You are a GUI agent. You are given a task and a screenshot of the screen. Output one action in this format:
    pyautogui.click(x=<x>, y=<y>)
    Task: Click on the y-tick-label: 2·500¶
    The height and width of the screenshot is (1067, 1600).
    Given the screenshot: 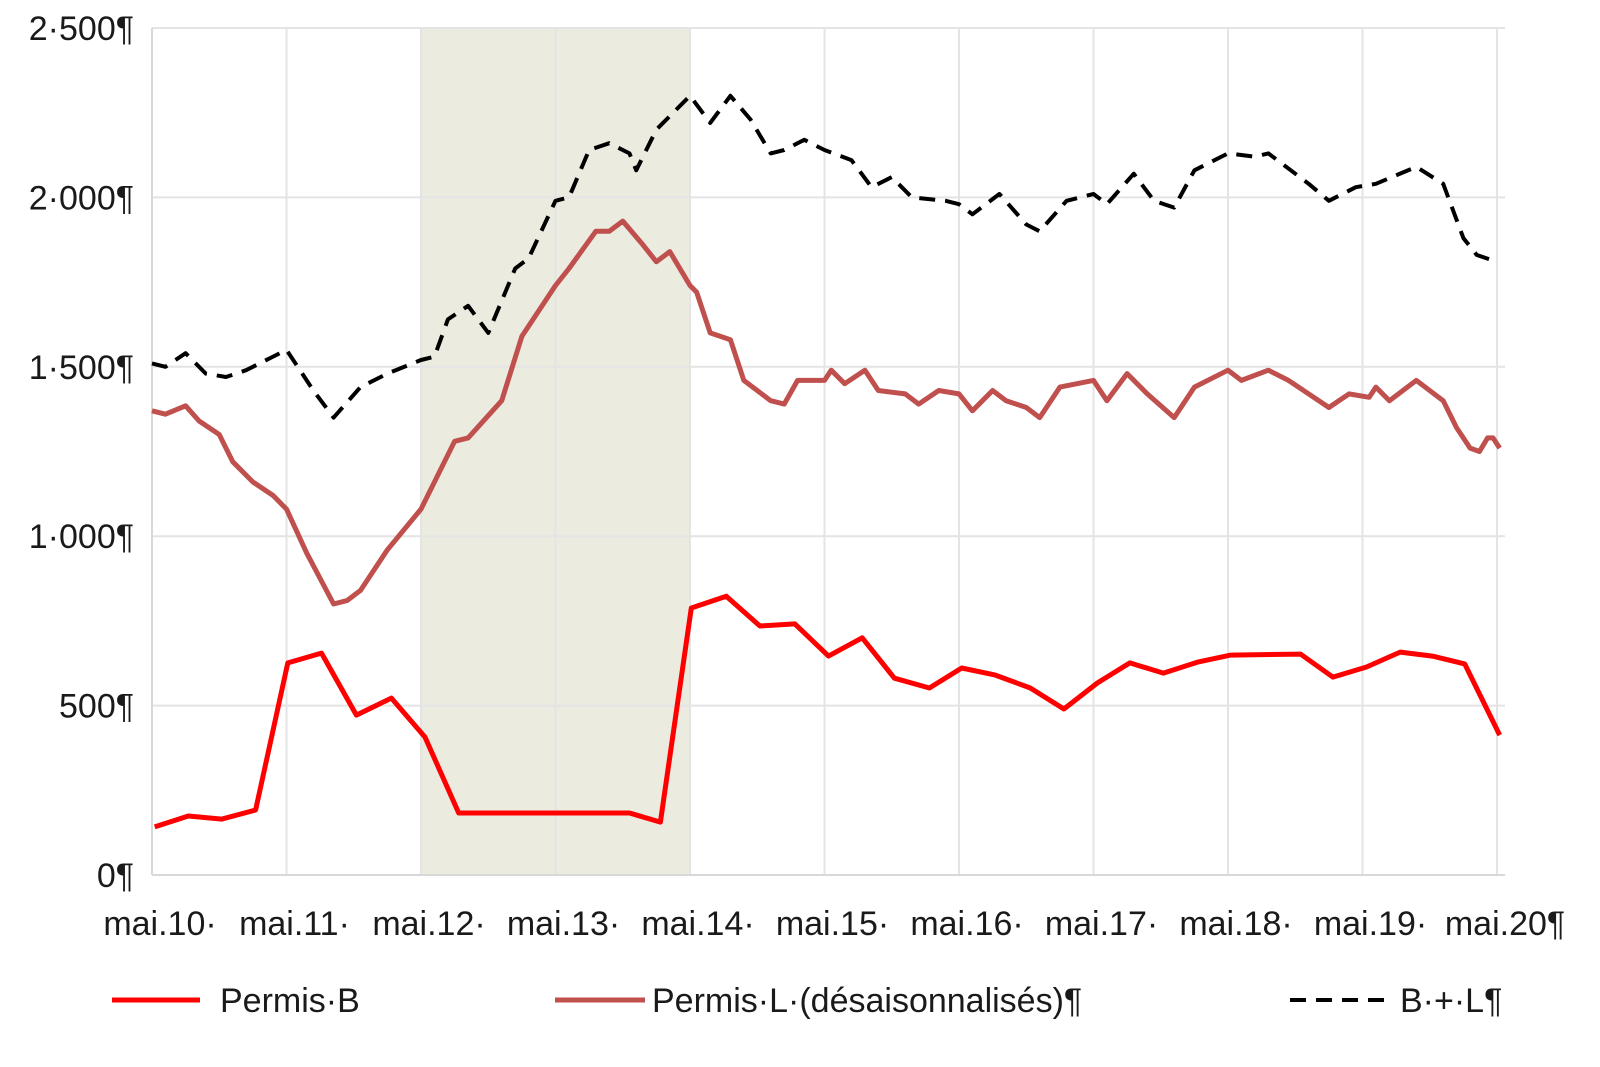 What is the action you would take?
    pyautogui.click(x=81, y=29)
    